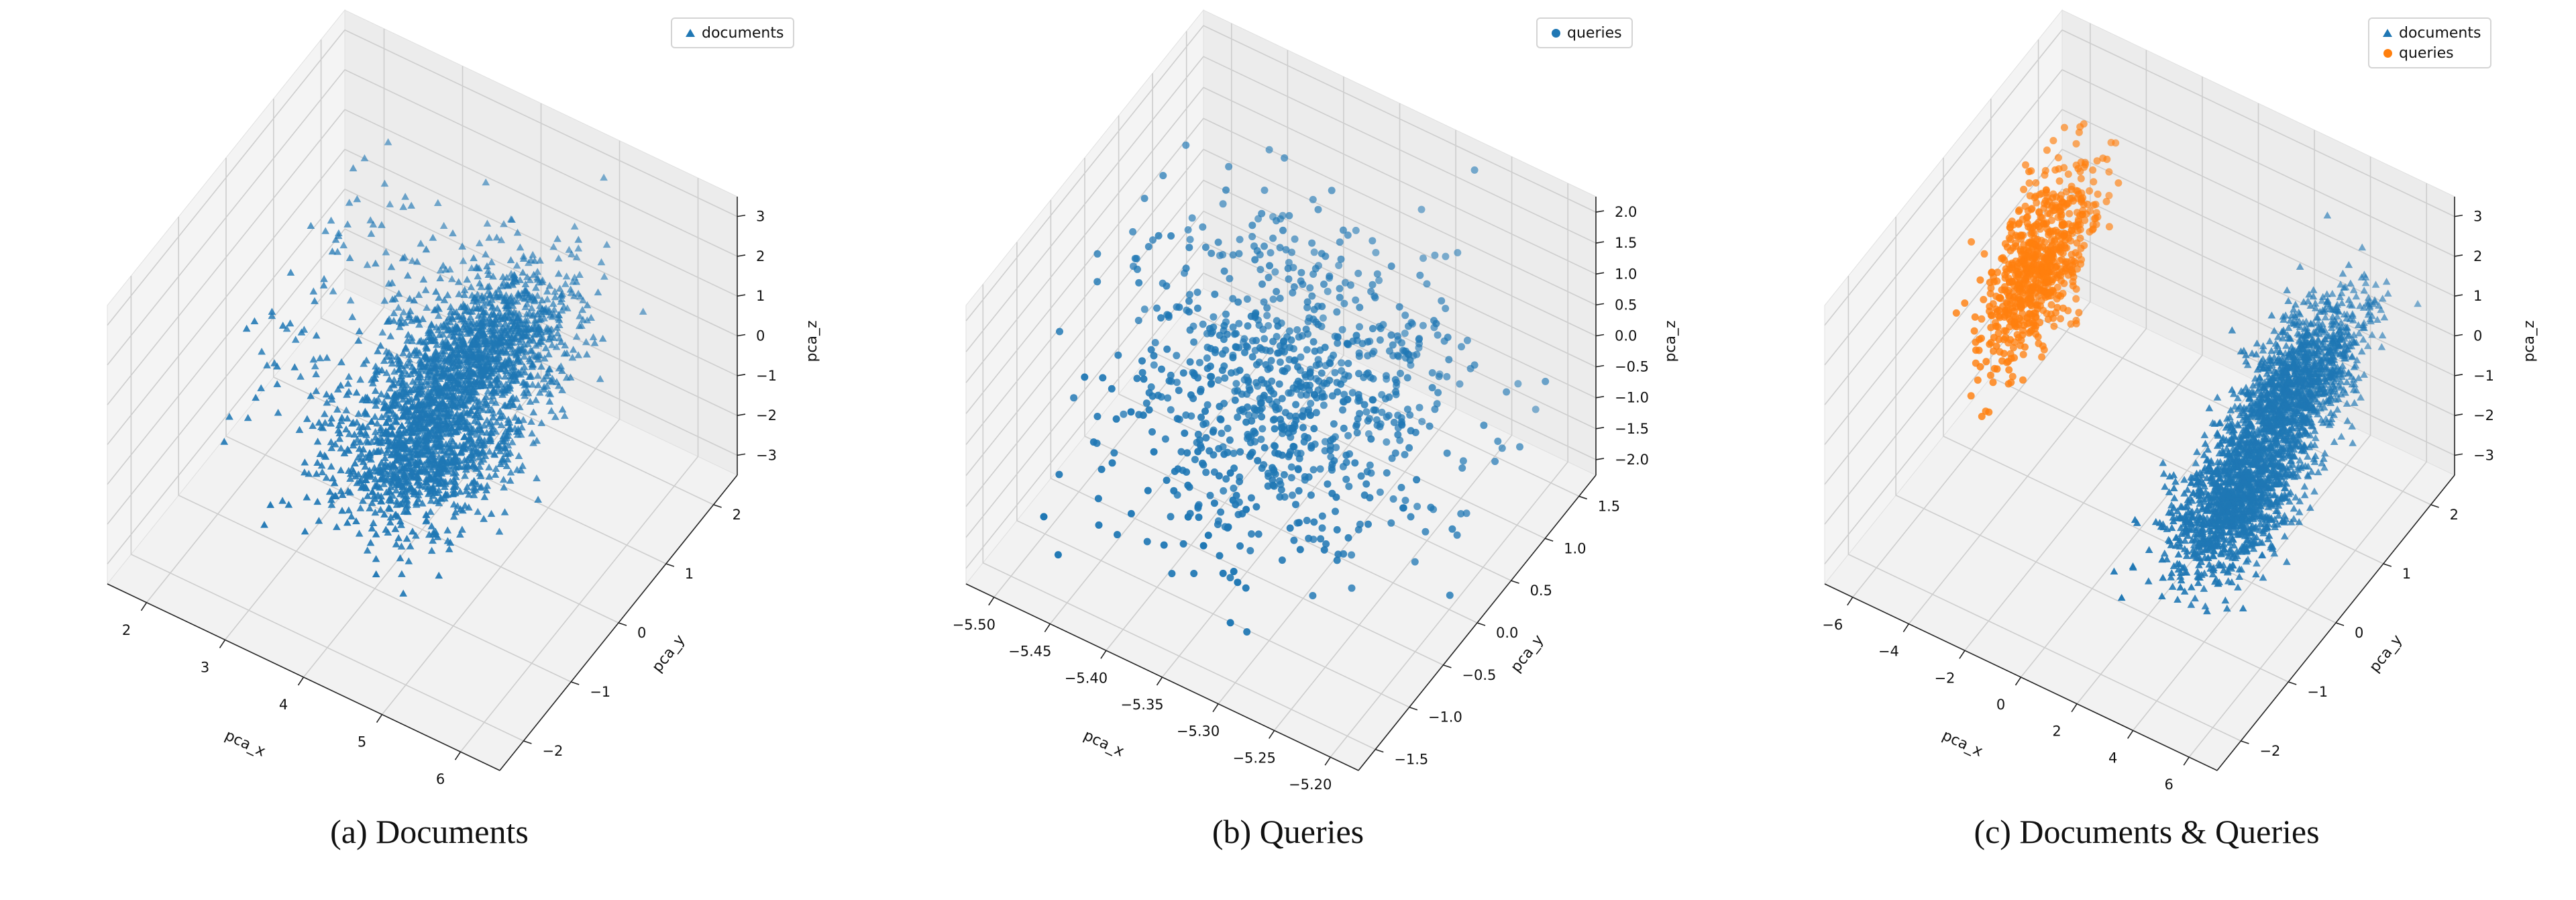 The image size is (2576, 900). I want to click on legend-queries: queries, so click(1584, 32).